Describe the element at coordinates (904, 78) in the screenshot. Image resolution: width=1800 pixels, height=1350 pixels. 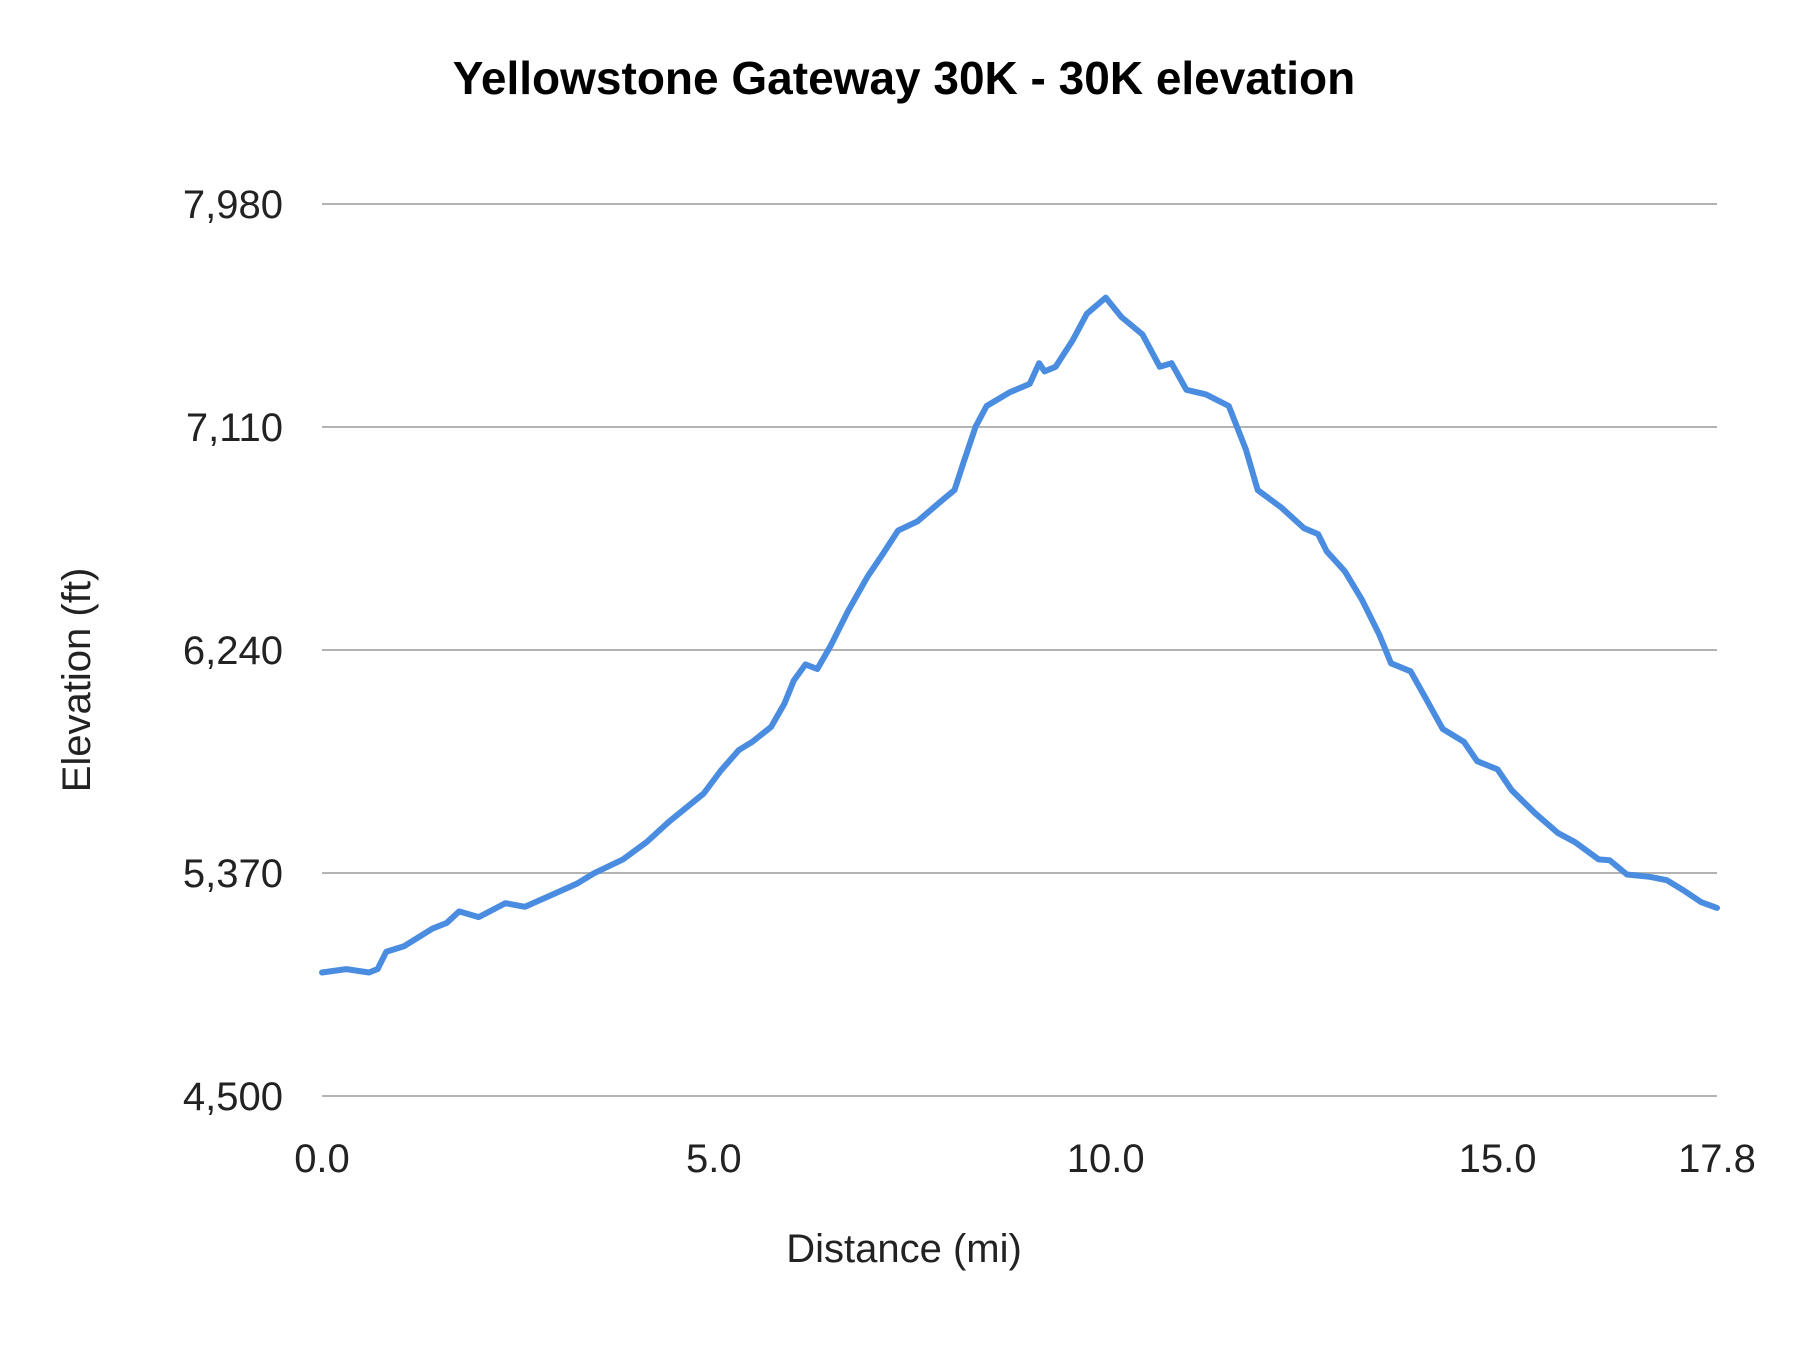
I see `chart-title: Yellowstone Gateway 30K - 30K elevation` at that location.